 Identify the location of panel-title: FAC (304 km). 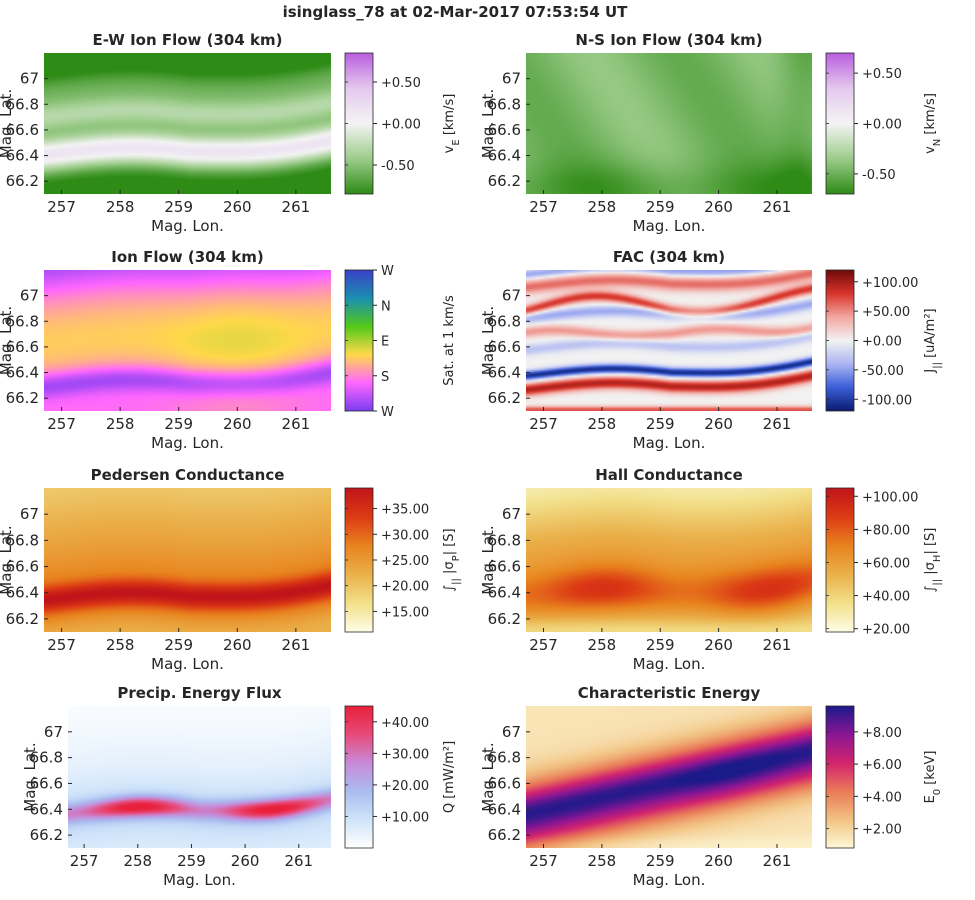
(669, 257).